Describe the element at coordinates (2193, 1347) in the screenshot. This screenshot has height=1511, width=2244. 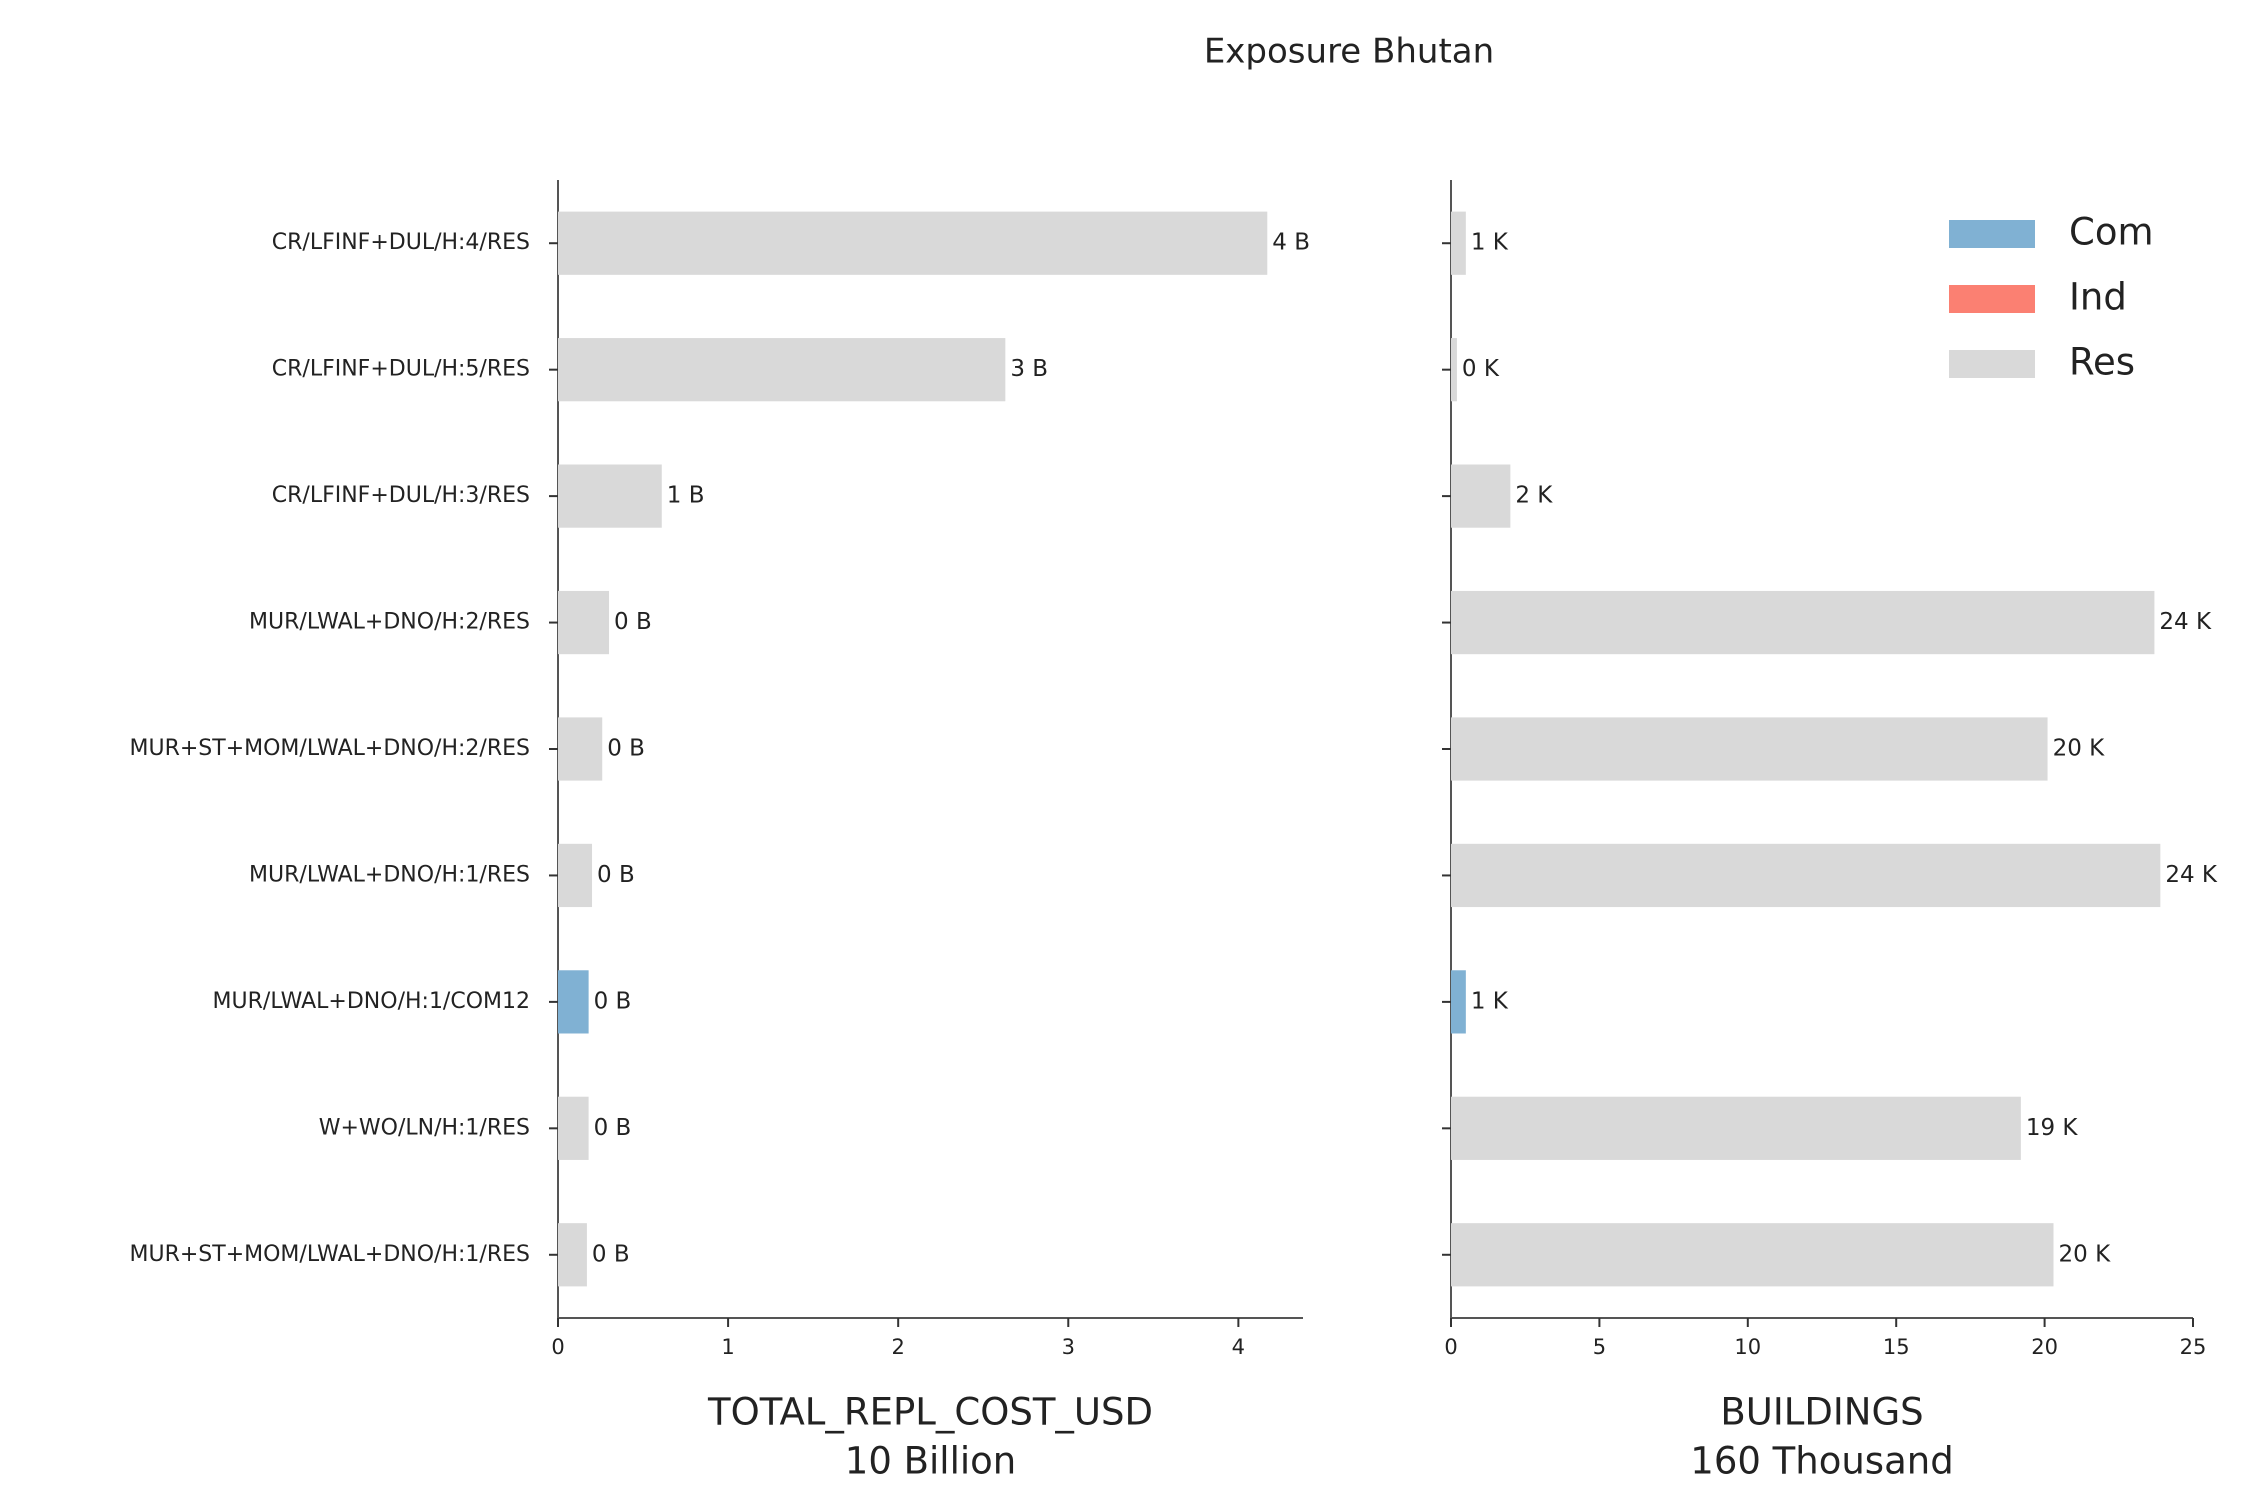
I see `x-tick-label: 25` at that location.